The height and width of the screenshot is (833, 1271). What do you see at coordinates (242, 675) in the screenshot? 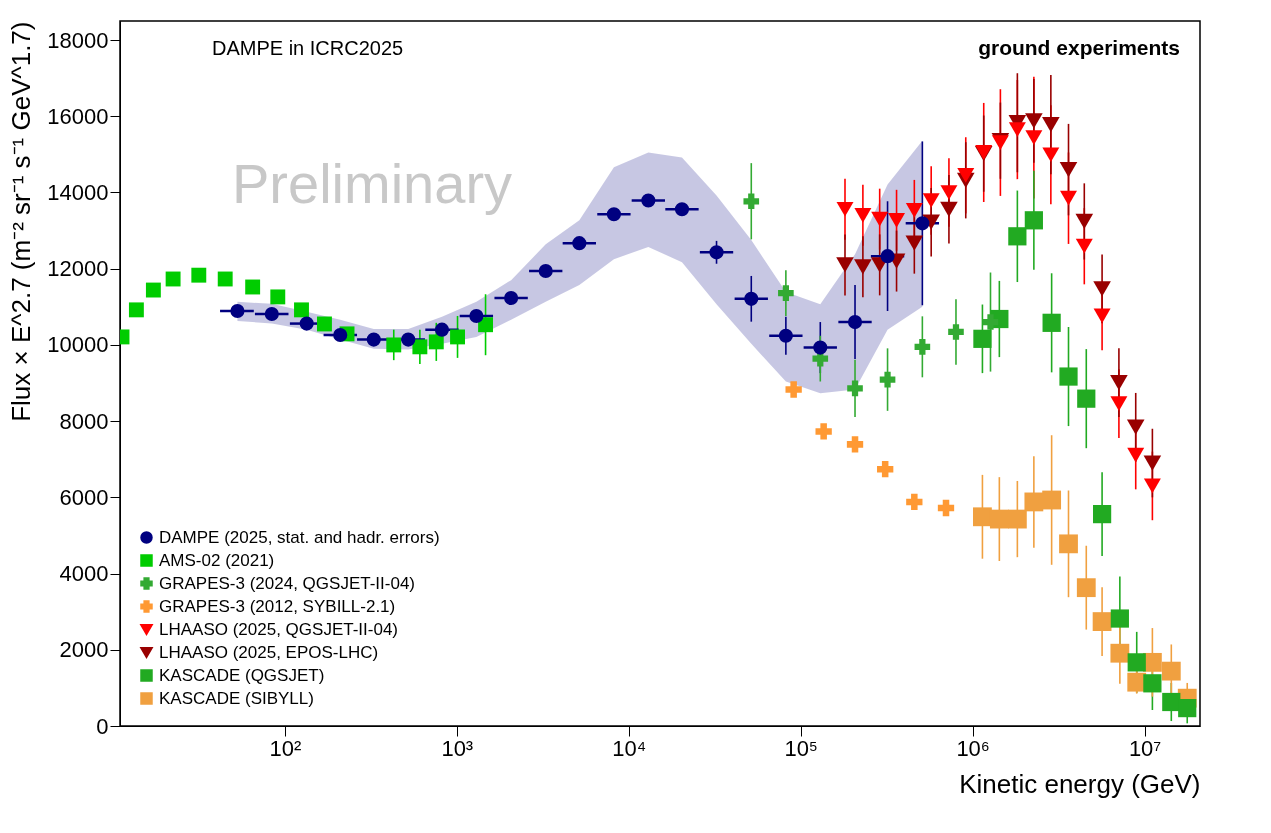
I see `legend-label: KASCADE (QGSJET)` at bounding box center [242, 675].